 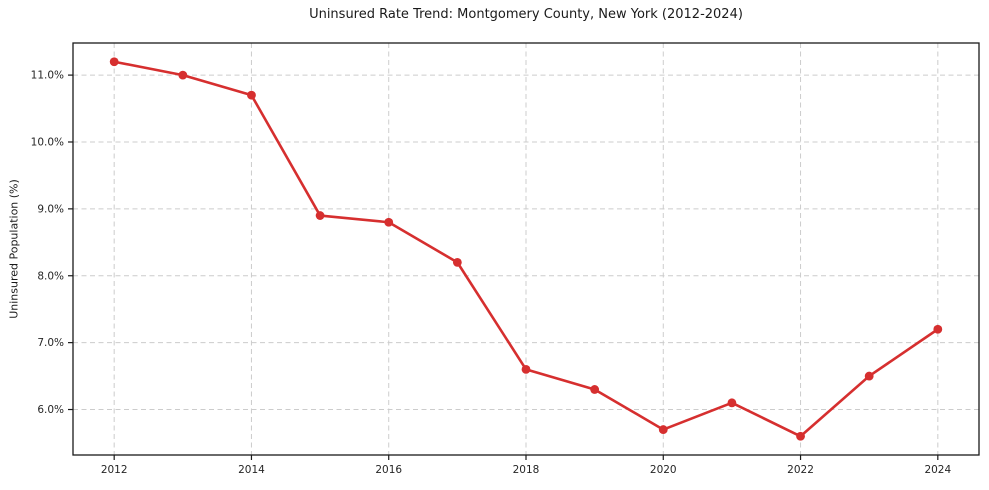 I want to click on x-tick-label: 2018, so click(x=526, y=470).